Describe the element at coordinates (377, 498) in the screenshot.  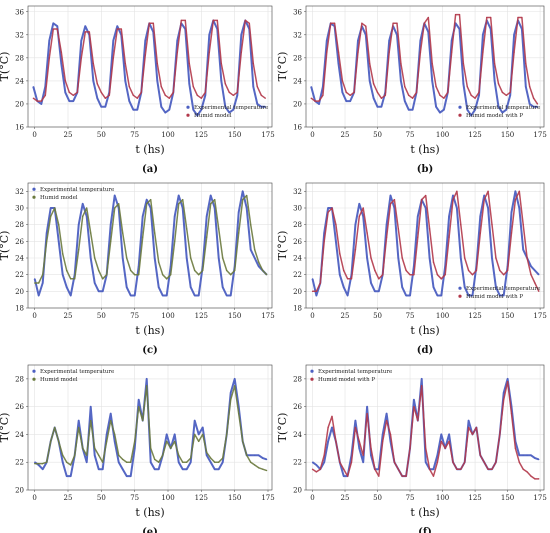
I see `x-tick-label: 50` at that location.